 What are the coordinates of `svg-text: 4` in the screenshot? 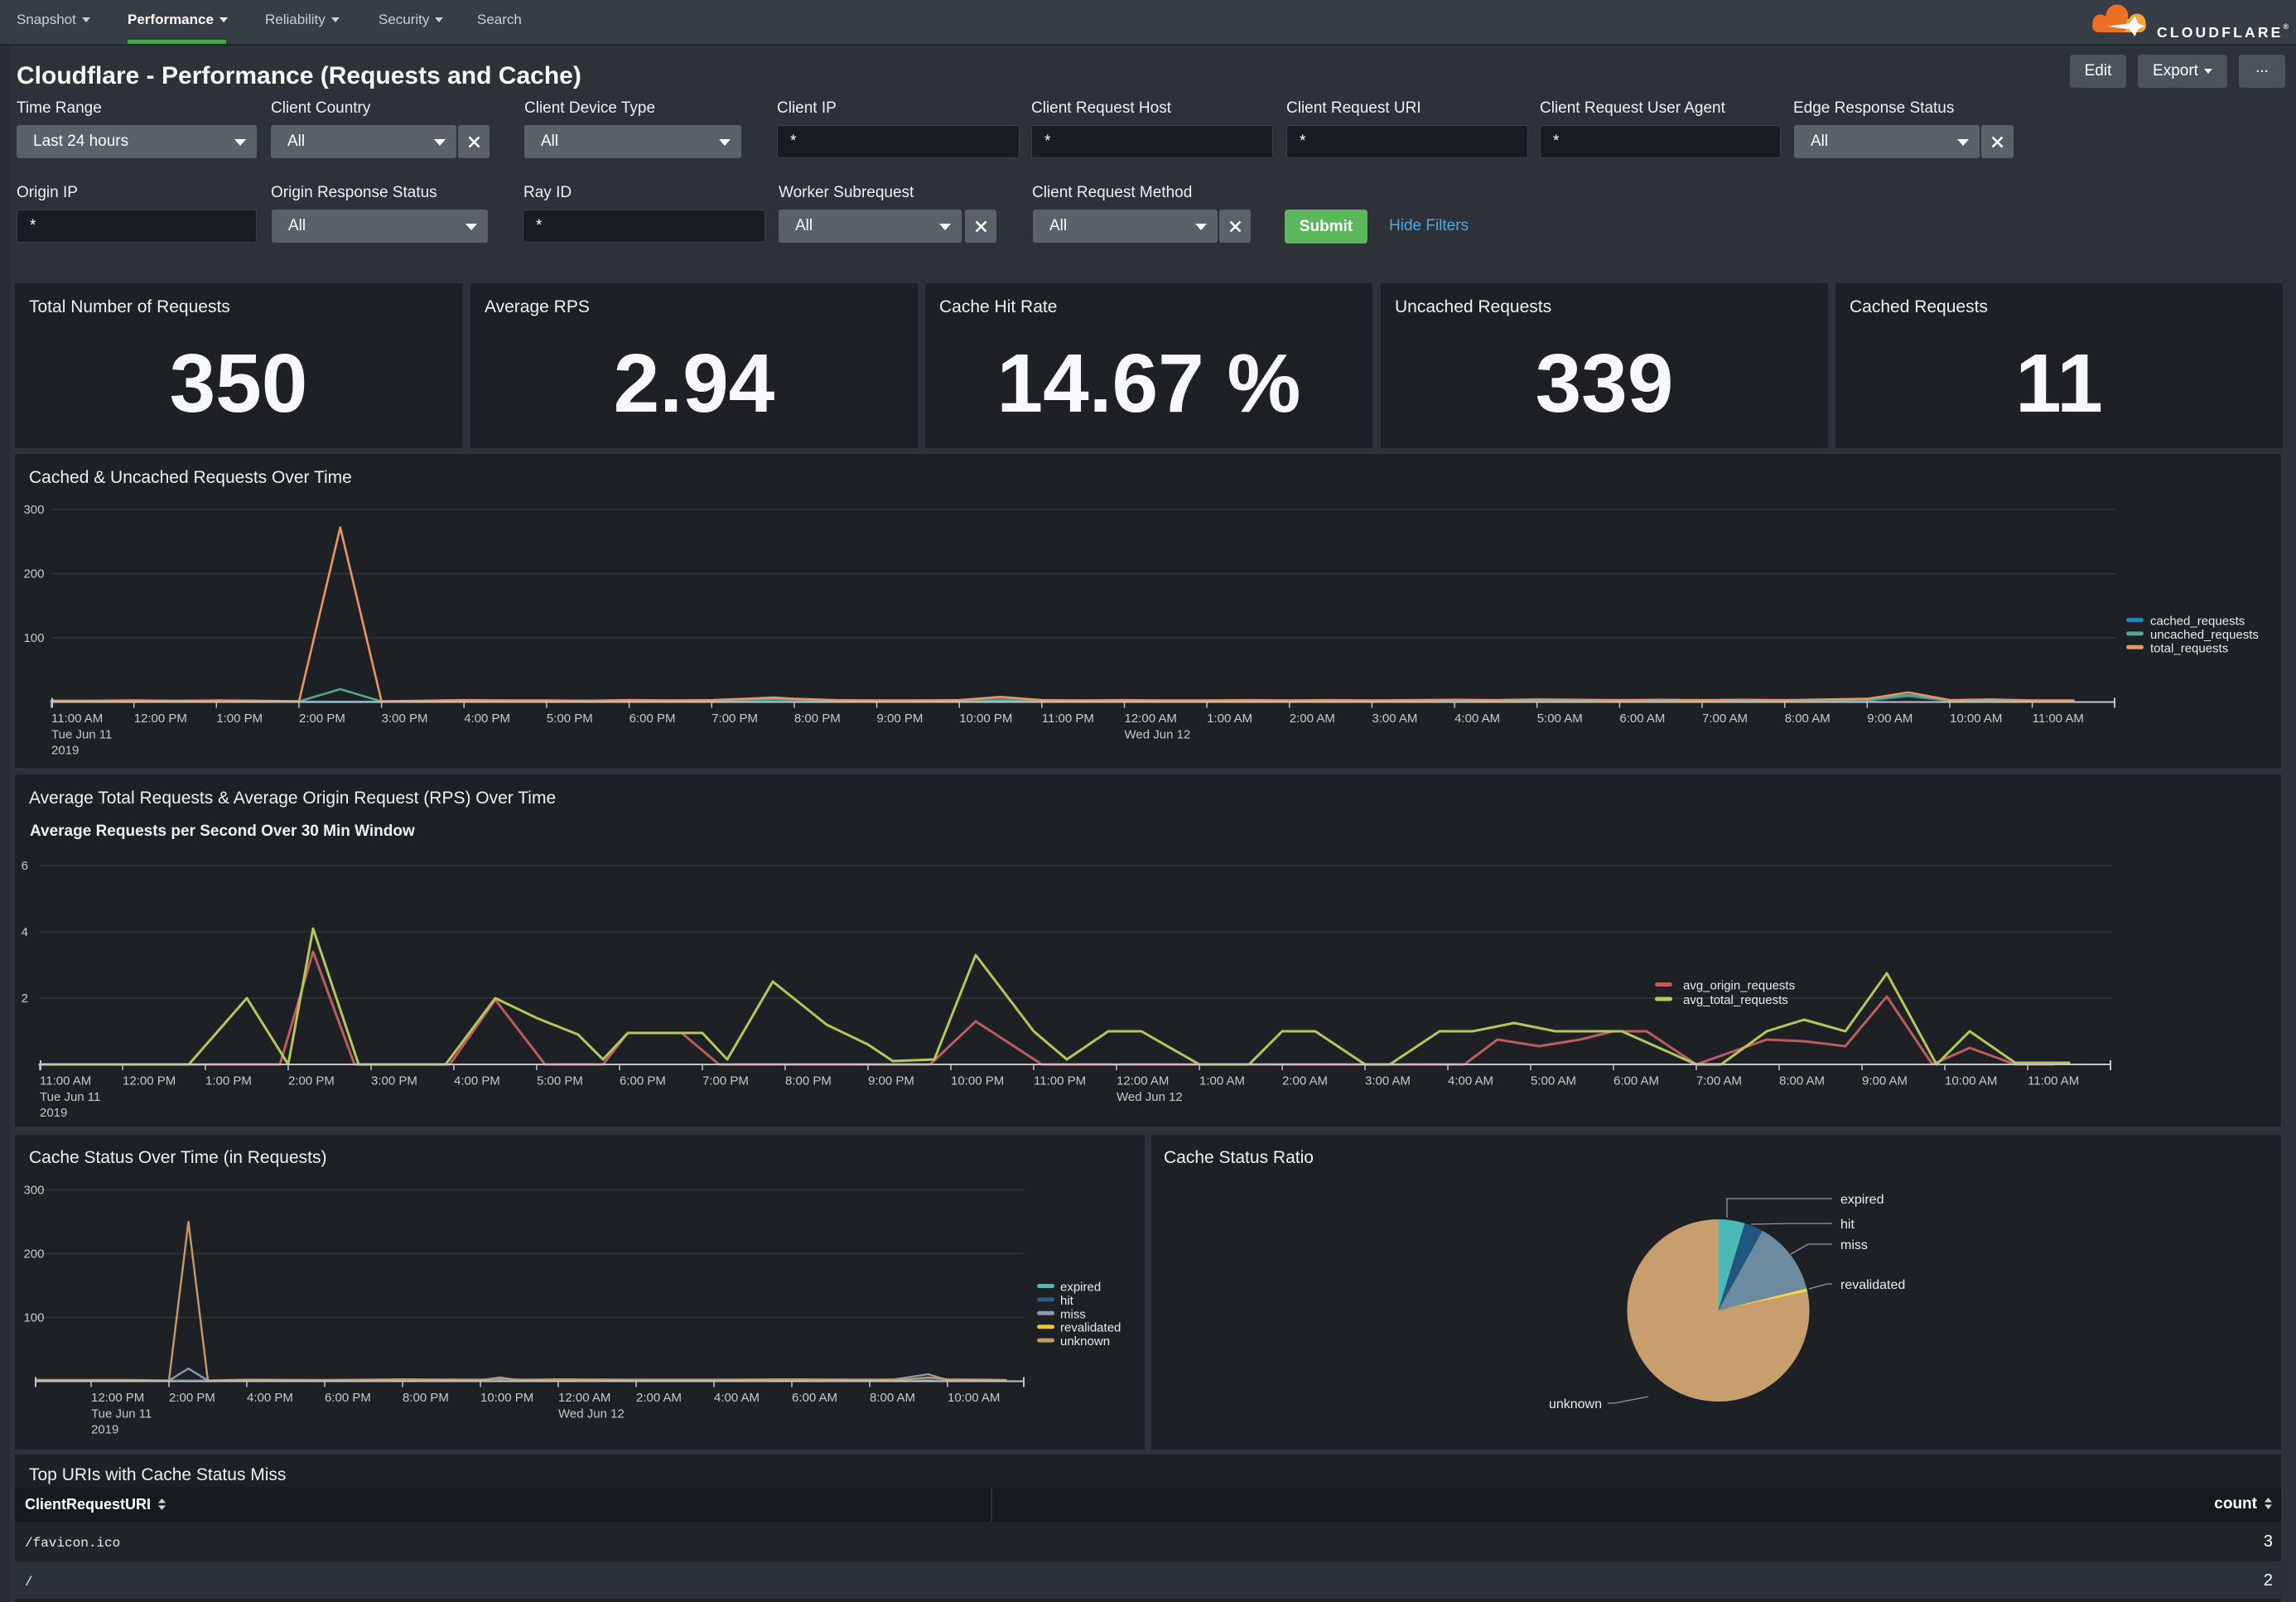 It's located at (25, 932).